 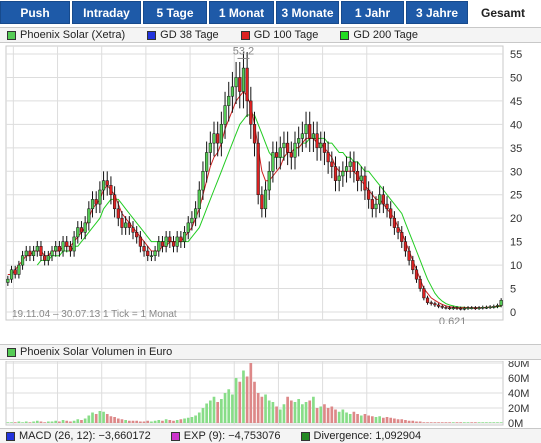 I want to click on price-min-label: 0,621, so click(x=453, y=320).